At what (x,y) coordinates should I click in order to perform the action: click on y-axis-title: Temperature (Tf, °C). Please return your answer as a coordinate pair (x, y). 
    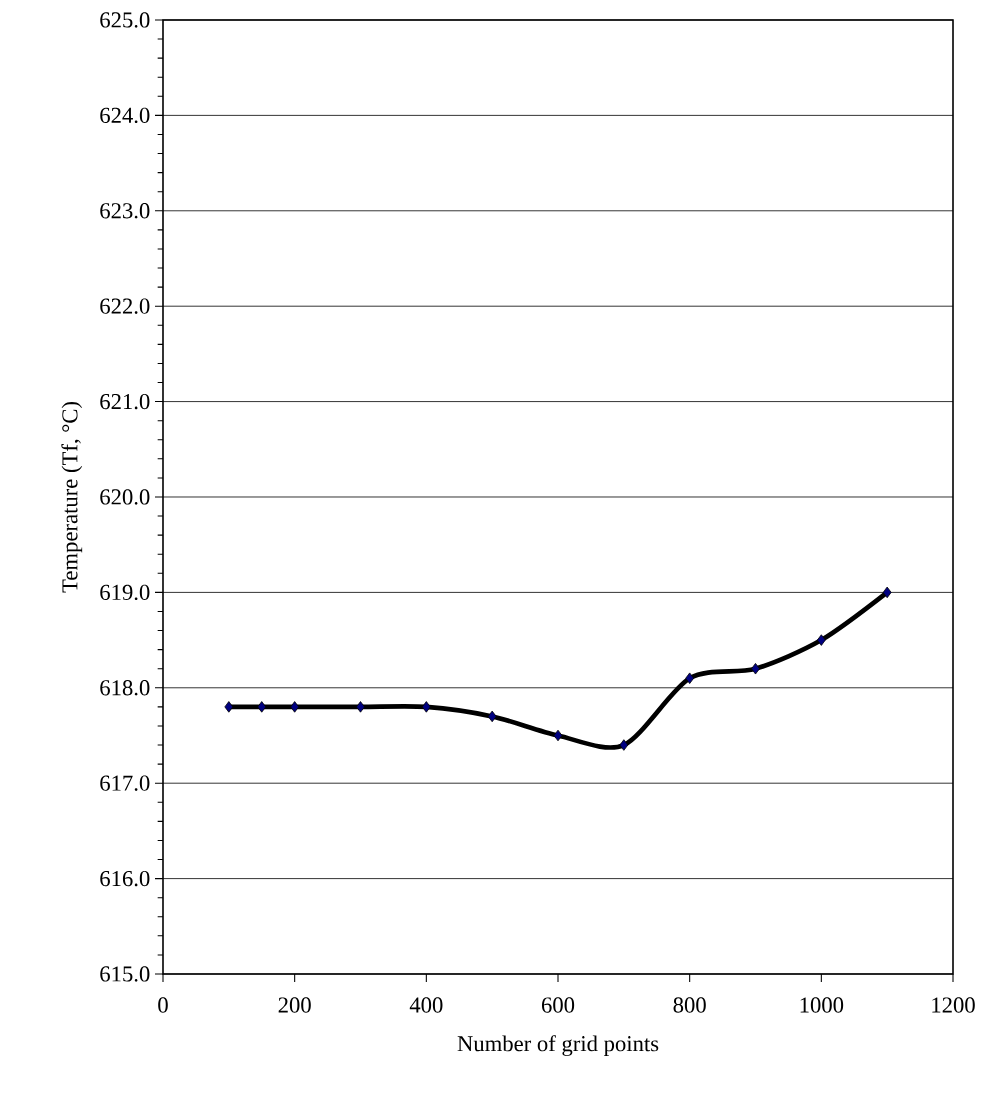
    Looking at the image, I should click on (72, 497).